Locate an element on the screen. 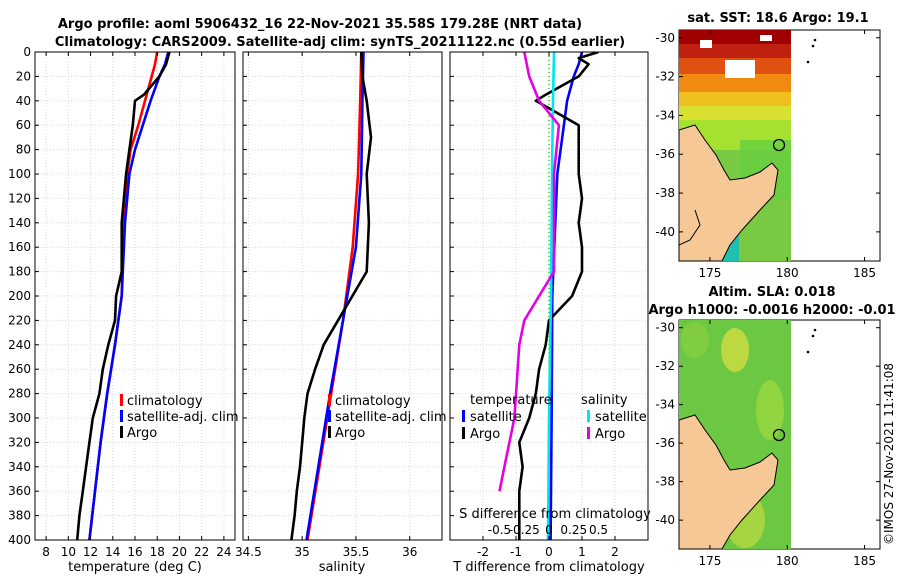 This screenshot has width=900, height=580. y-tick-label: 360 is located at coordinates (19, 491).